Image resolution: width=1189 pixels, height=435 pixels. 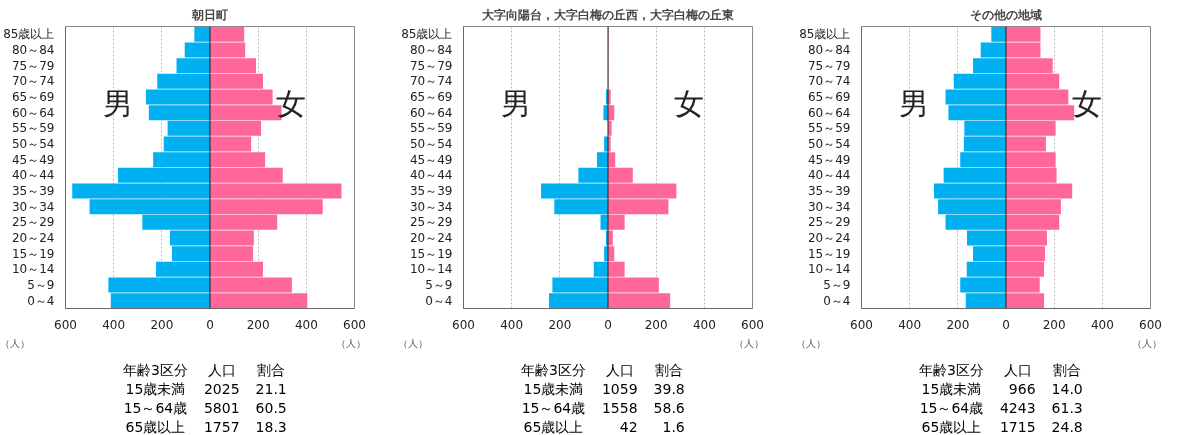 I want to click on text: 5801, so click(x=221, y=408).